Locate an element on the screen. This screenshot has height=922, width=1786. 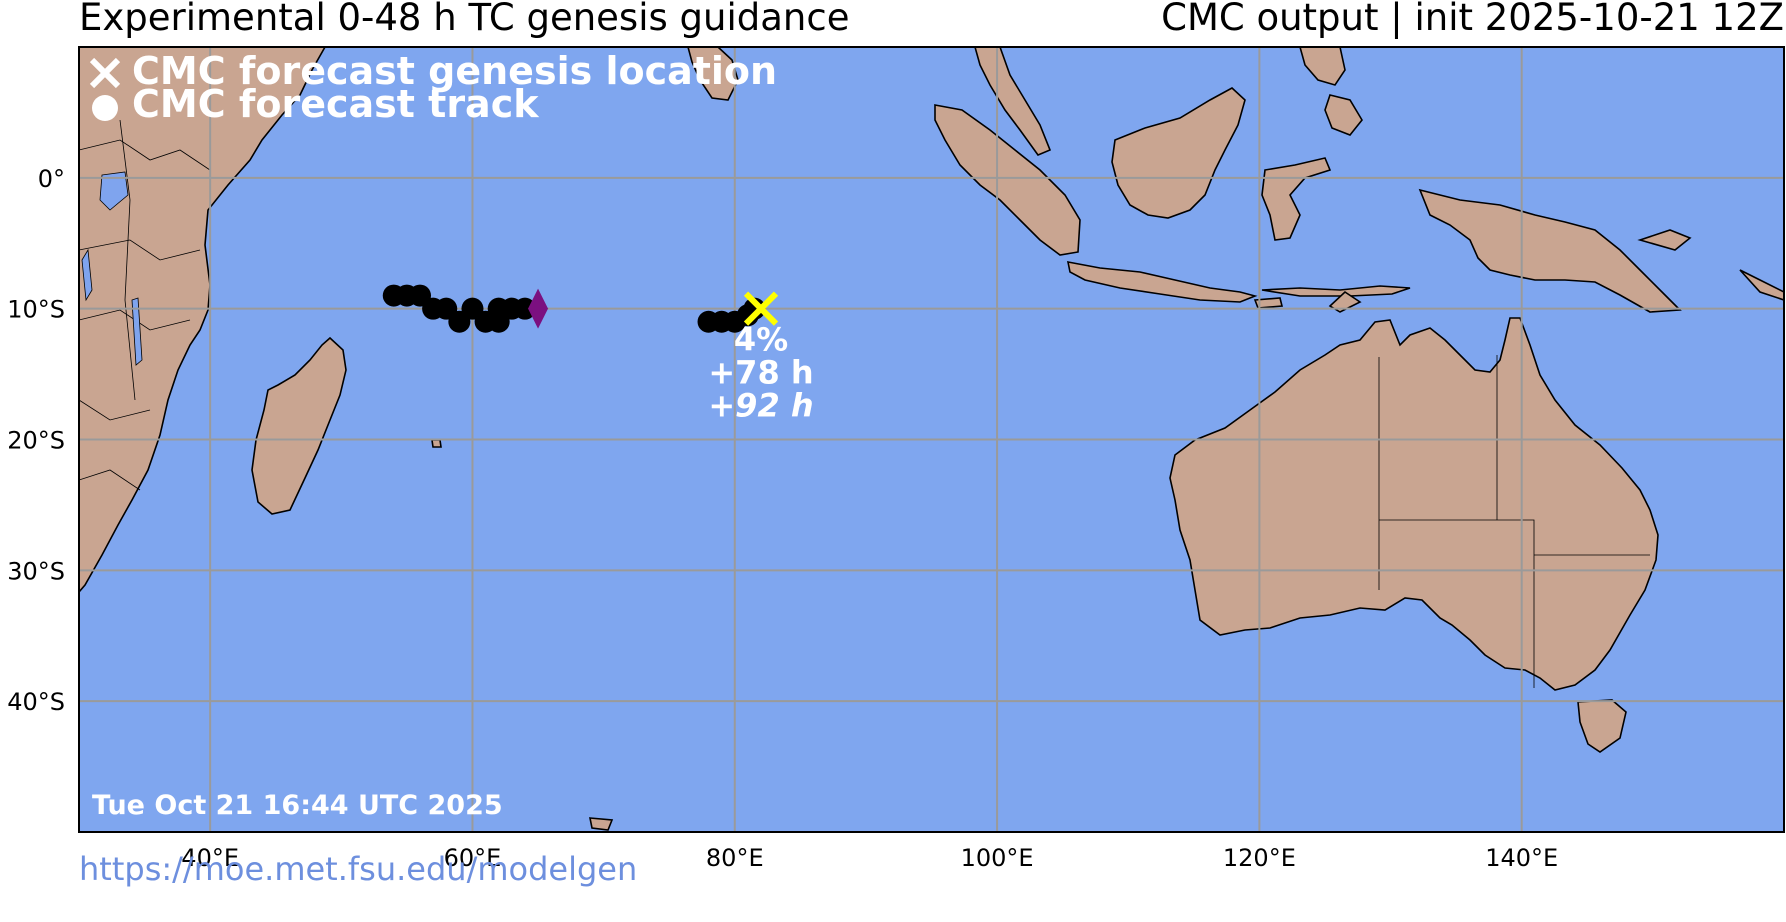
model-init-label: CMC output | init 2025-10-21 12Z is located at coordinates (1472, 19).